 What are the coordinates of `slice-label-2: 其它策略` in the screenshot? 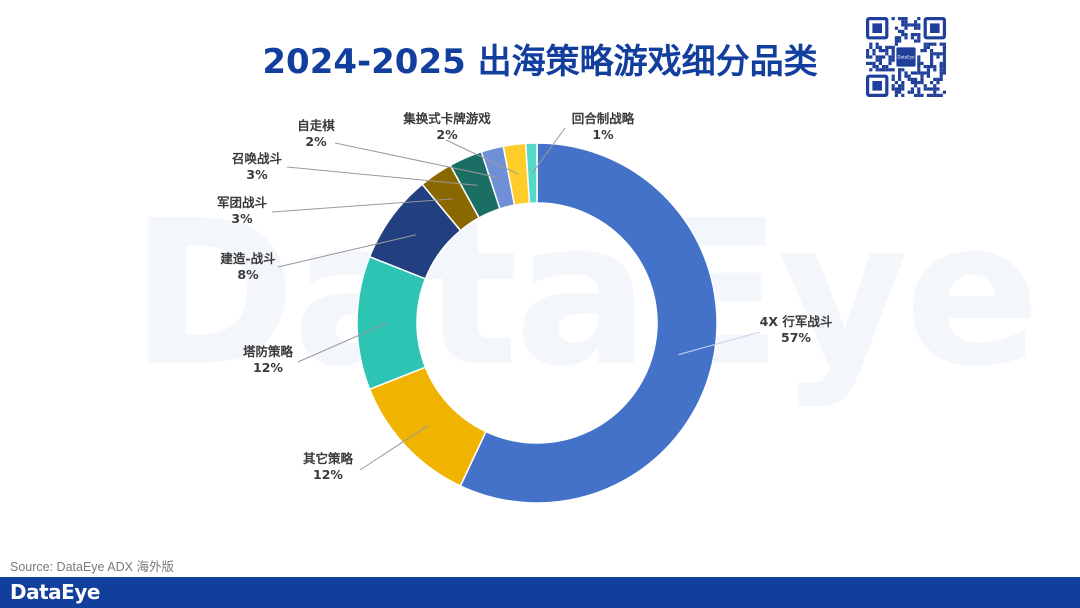 It's located at (328, 458).